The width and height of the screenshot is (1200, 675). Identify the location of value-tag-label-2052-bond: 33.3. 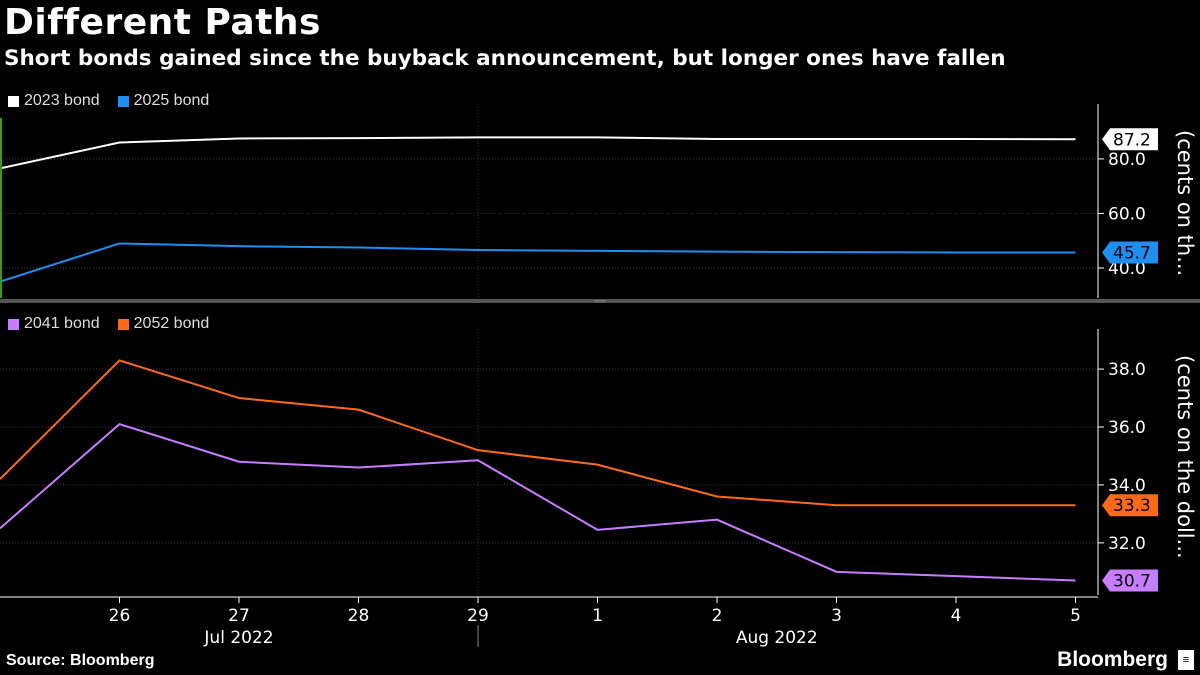
(1132, 506).